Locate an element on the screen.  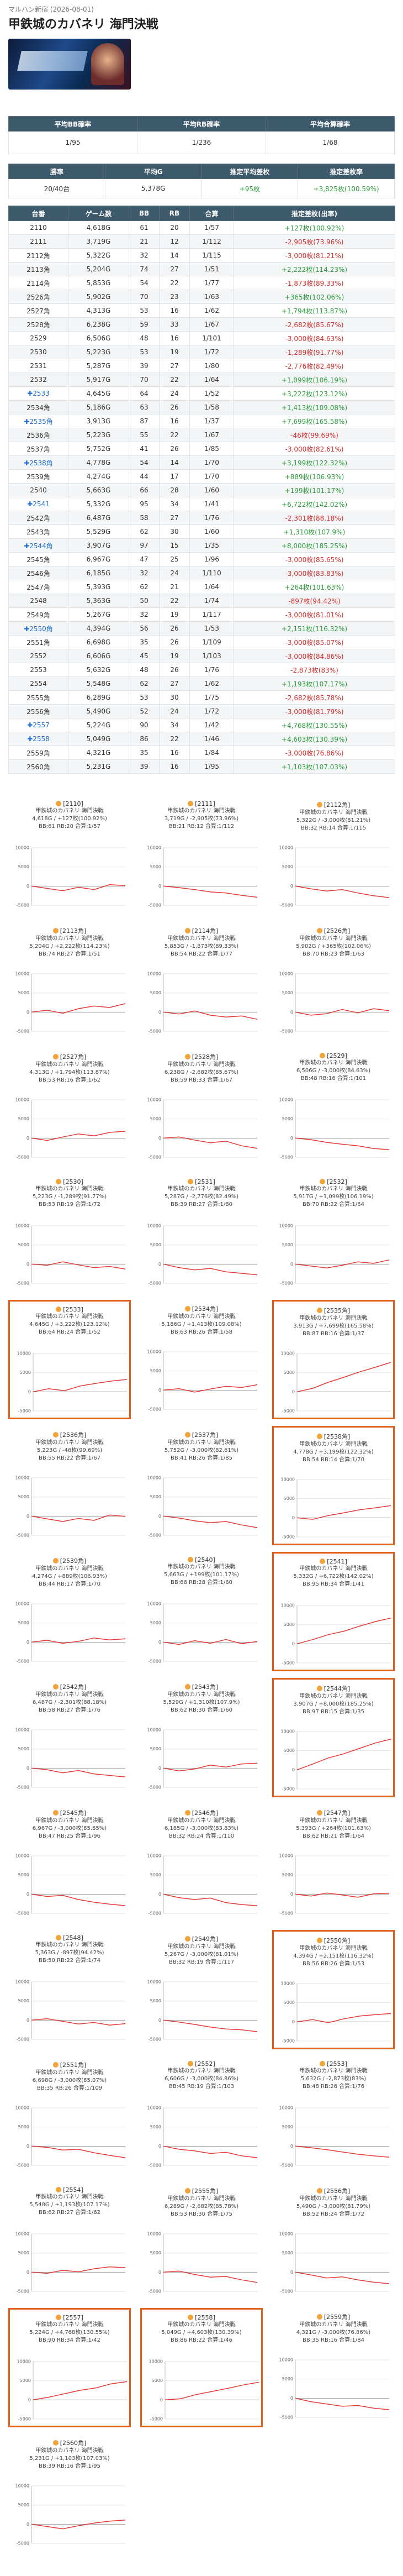
table-cell: 28 is located at coordinates (174, 490).